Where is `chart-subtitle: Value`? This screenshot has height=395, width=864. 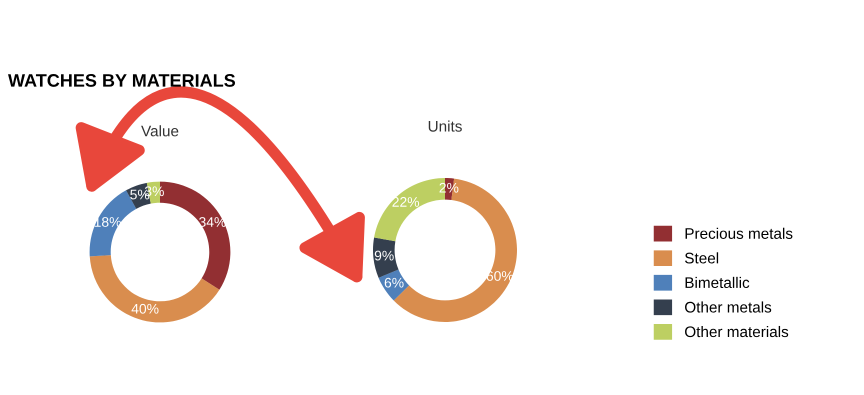 chart-subtitle: Value is located at coordinates (159, 130).